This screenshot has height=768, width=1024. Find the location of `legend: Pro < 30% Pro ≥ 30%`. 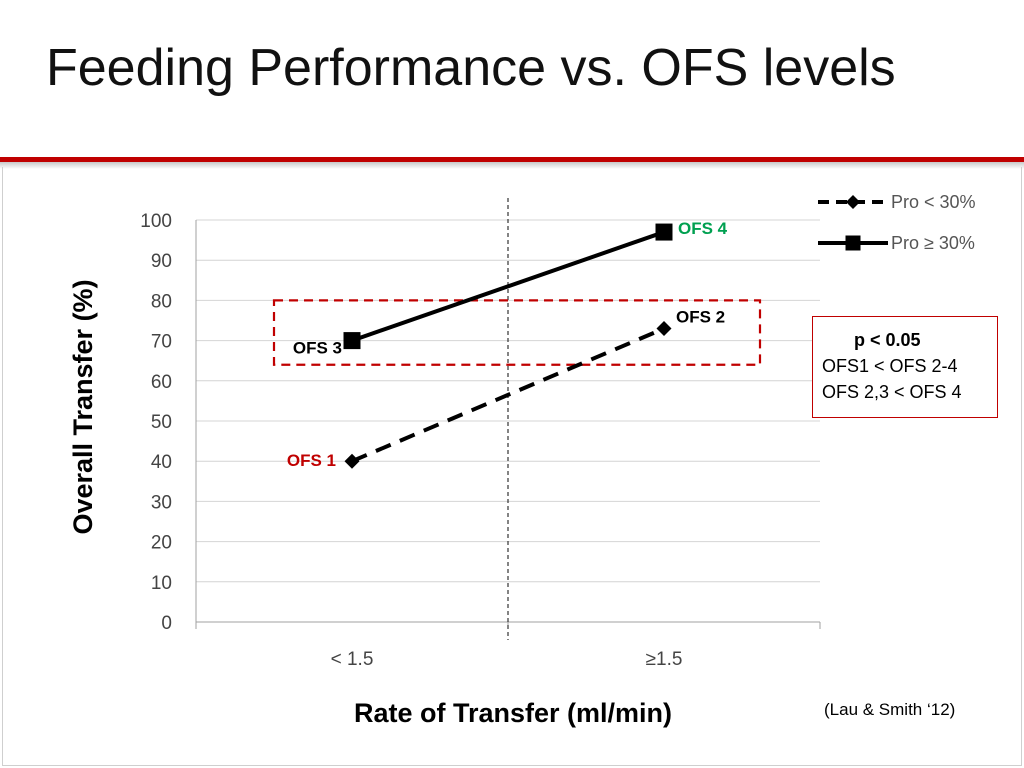

legend: Pro < 30% Pro ≥ 30% is located at coordinates (897, 222).